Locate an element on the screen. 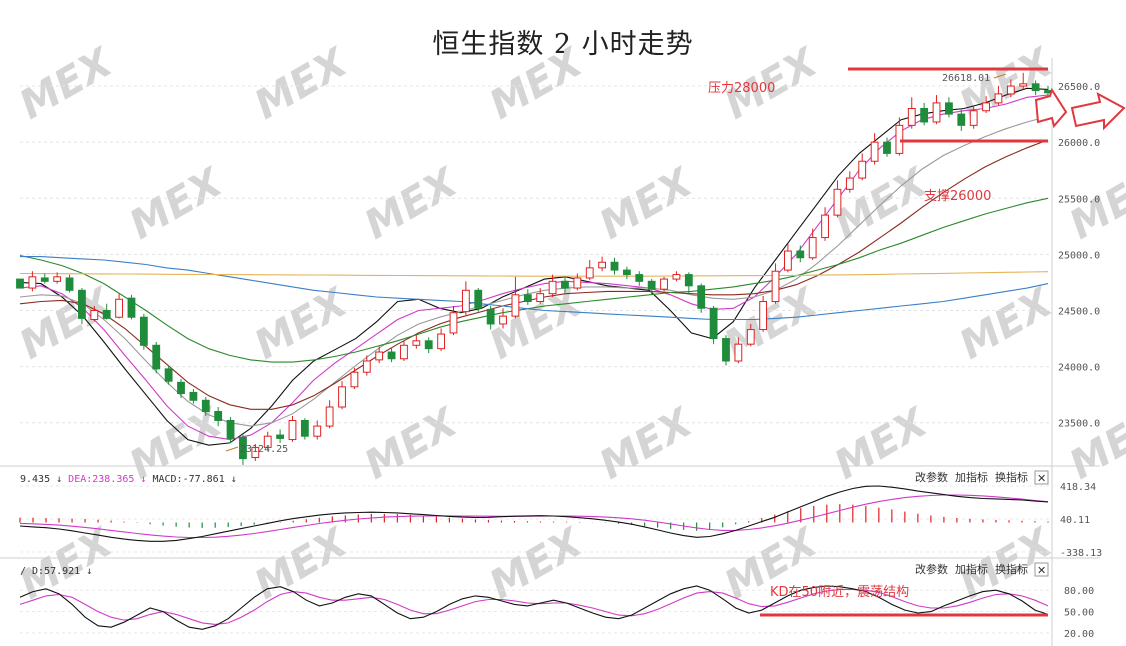 Image resolution: width=1126 pixels, height=646 pixels. kdj-tick-label: 80.00 is located at coordinates (1079, 591).